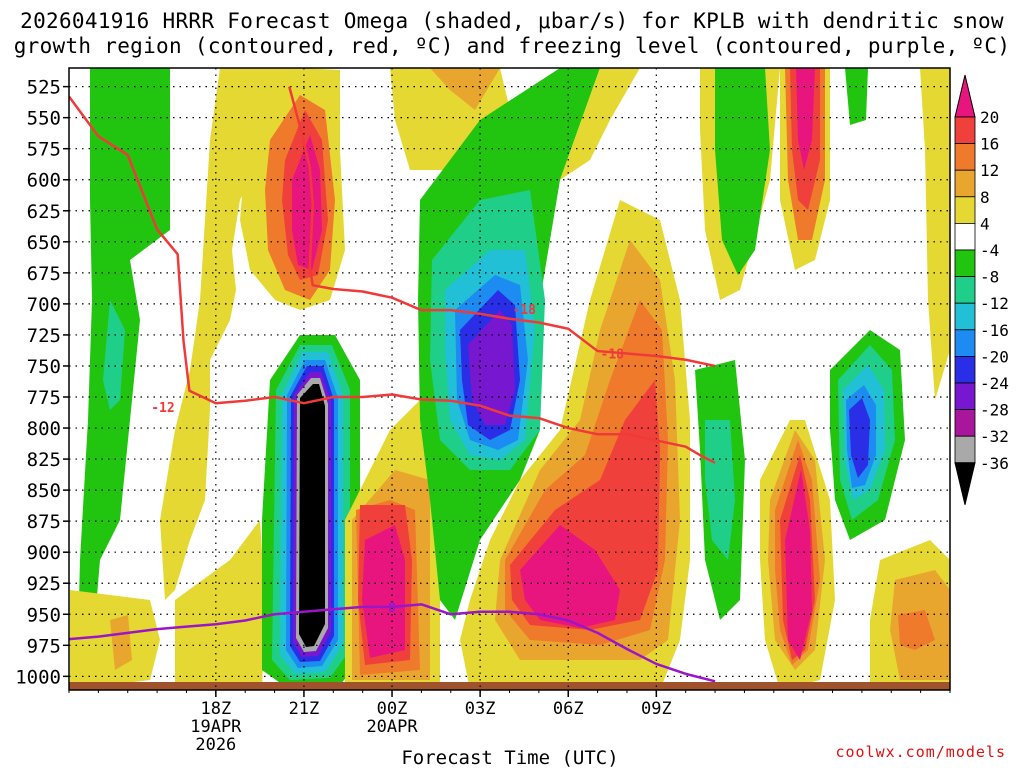 The height and width of the screenshot is (768, 1024). What do you see at coordinates (480, 709) in the screenshot?
I see `x-tick-label-03Z: 03Z` at bounding box center [480, 709].